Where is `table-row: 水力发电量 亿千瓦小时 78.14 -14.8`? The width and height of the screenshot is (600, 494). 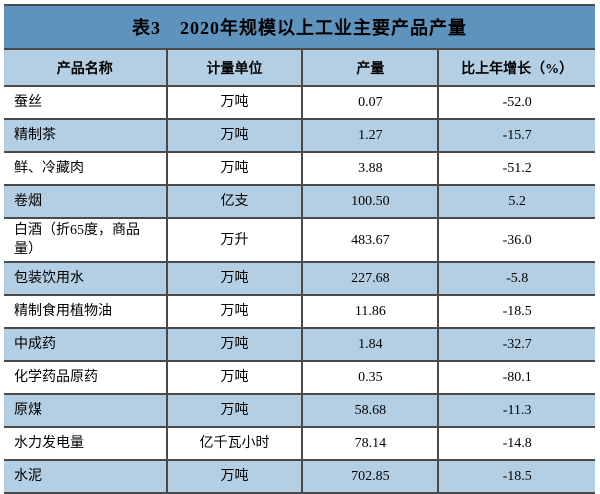
table-row: 水力发电量 亿千瓦小时 78.14 -14.8 is located at coordinates (299, 443).